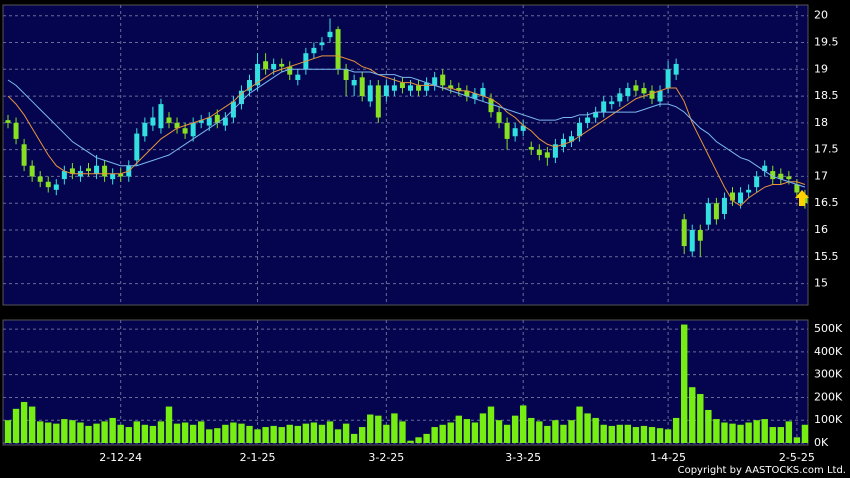  I want to click on y-tick-label: 15, so click(821, 283).